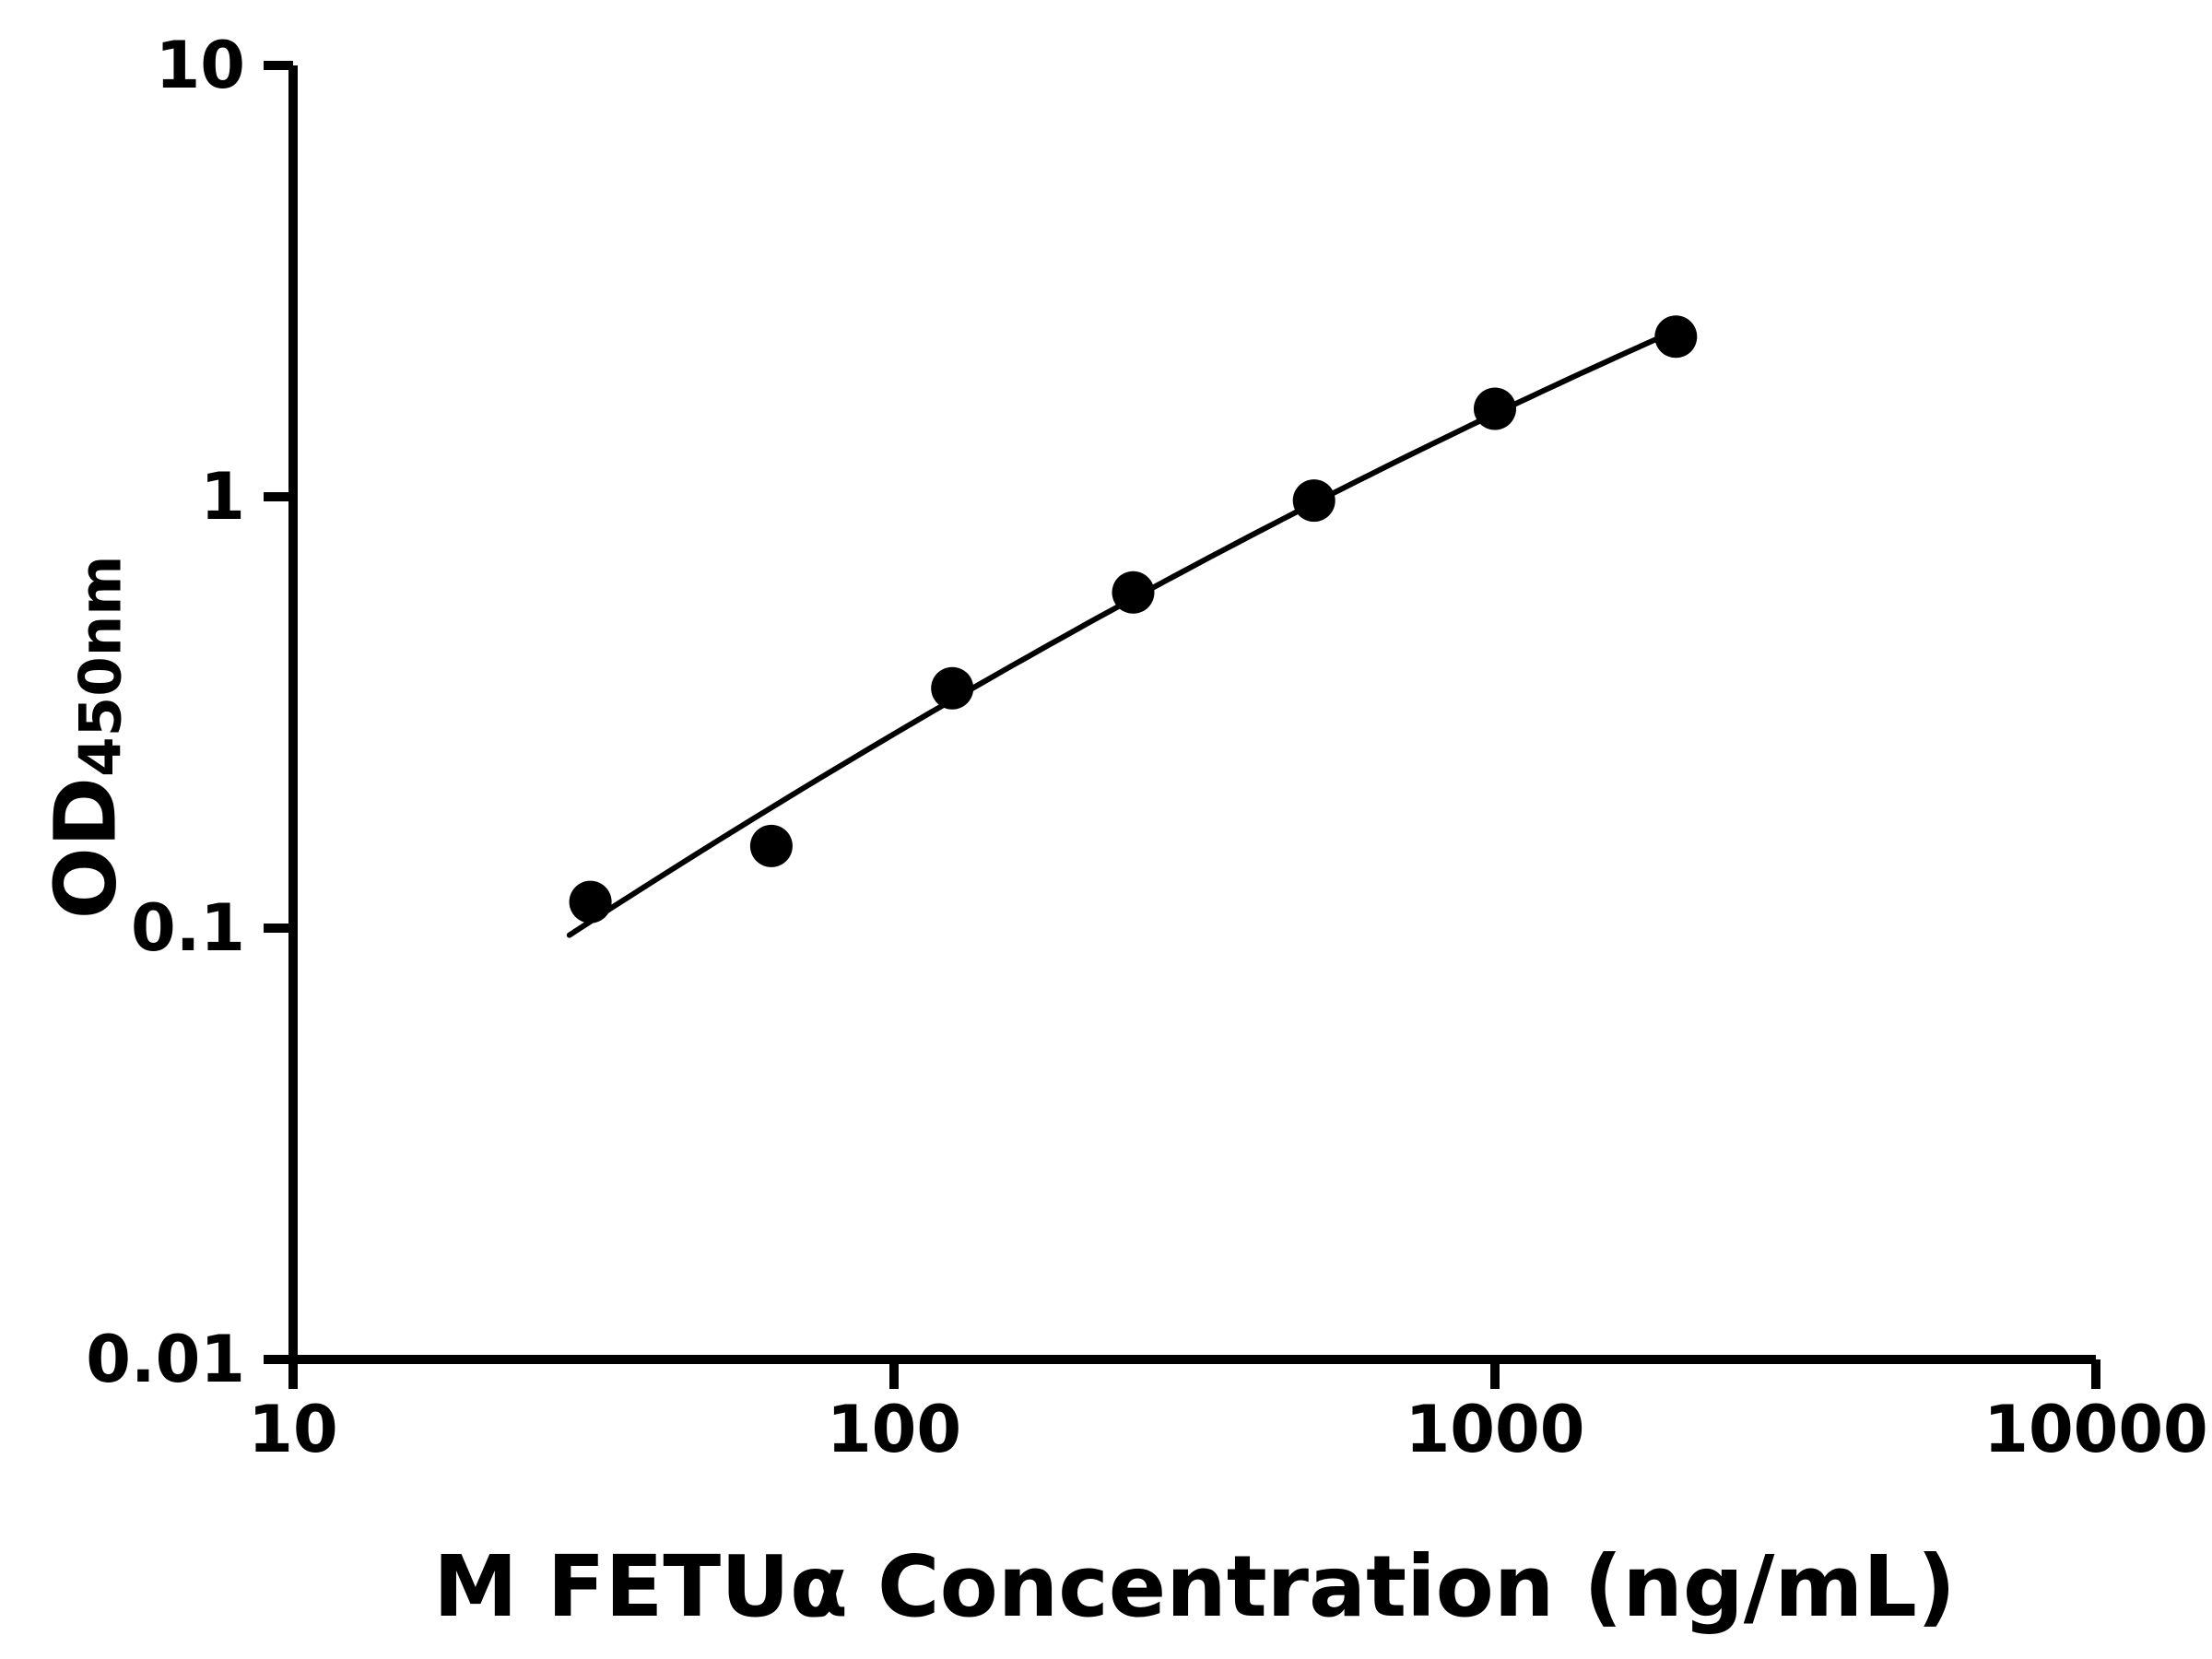 This screenshot has width=2212, height=1659. What do you see at coordinates (2095, 1429) in the screenshot?
I see `x-axis-tick-label: 10000` at bounding box center [2095, 1429].